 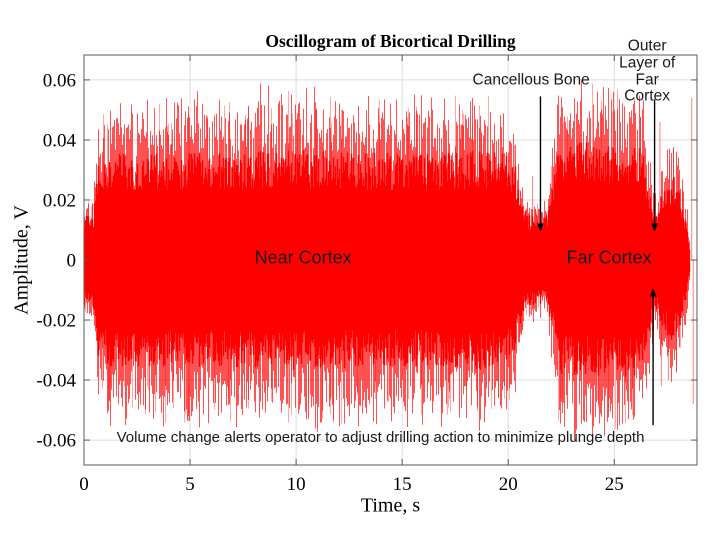 What do you see at coordinates (609, 257) in the screenshot?
I see `far-cortex-label: Far Cortex` at bounding box center [609, 257].